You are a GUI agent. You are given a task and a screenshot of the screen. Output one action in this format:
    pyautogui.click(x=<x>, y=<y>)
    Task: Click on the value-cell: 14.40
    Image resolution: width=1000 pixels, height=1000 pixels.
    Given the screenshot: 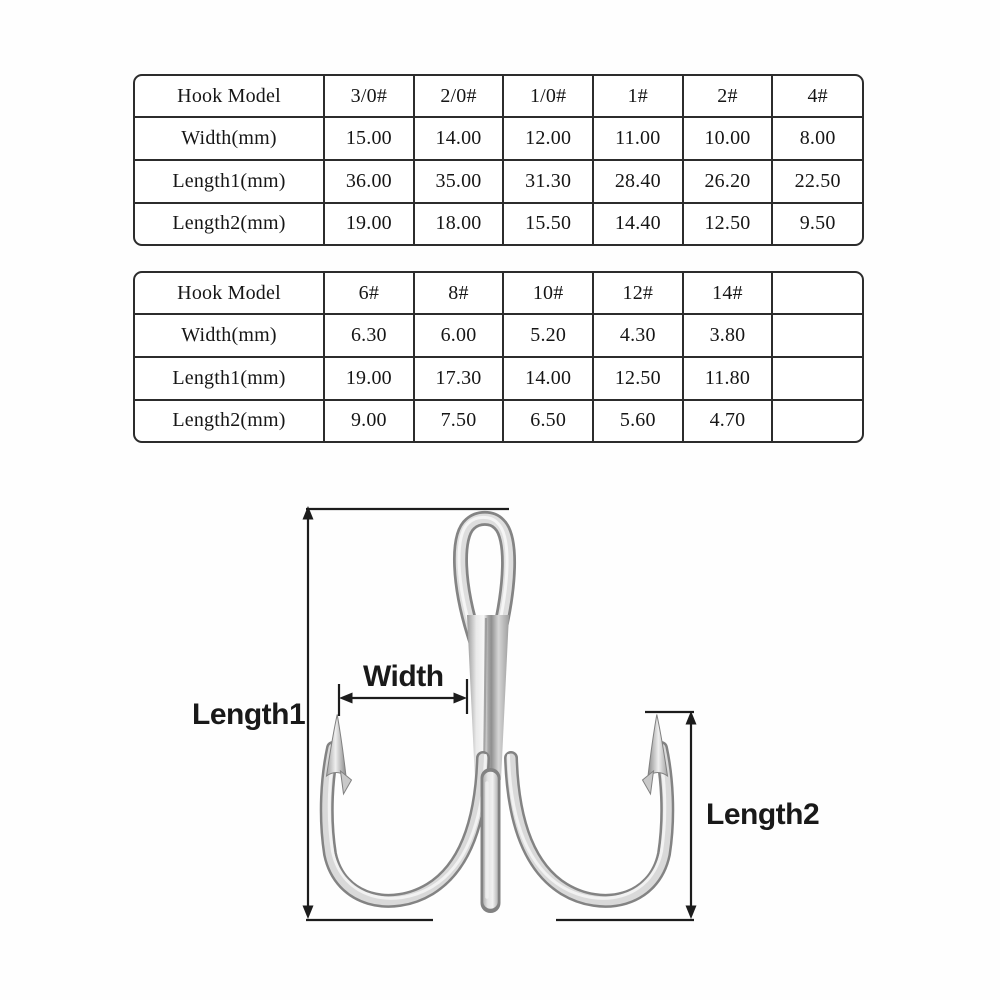 What is the action you would take?
    pyautogui.click(x=637, y=222)
    